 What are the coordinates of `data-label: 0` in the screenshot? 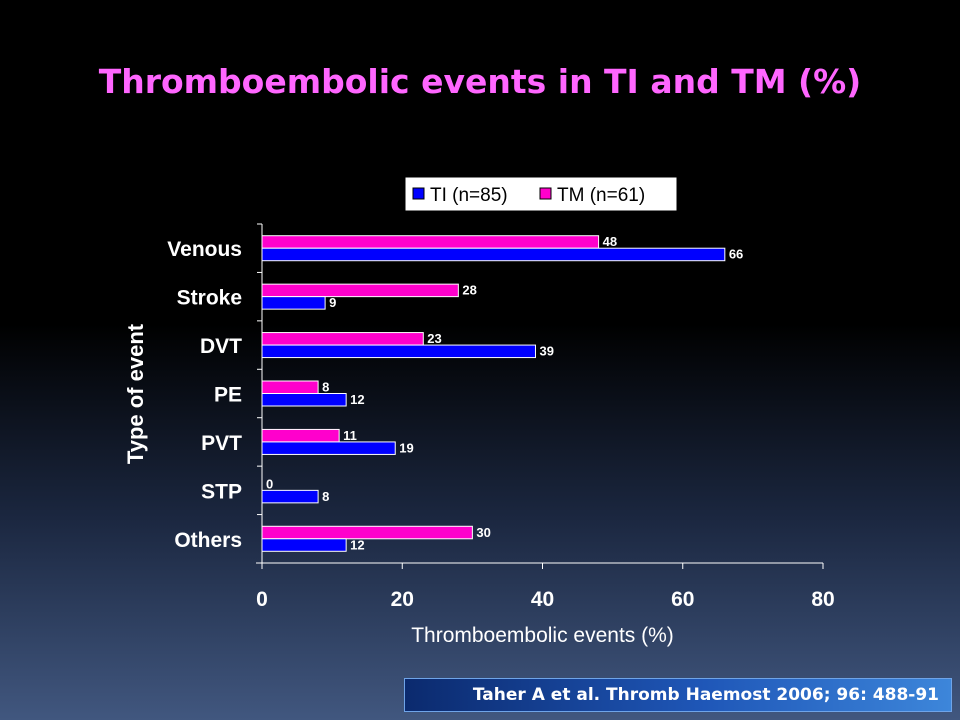 It's located at (269, 483).